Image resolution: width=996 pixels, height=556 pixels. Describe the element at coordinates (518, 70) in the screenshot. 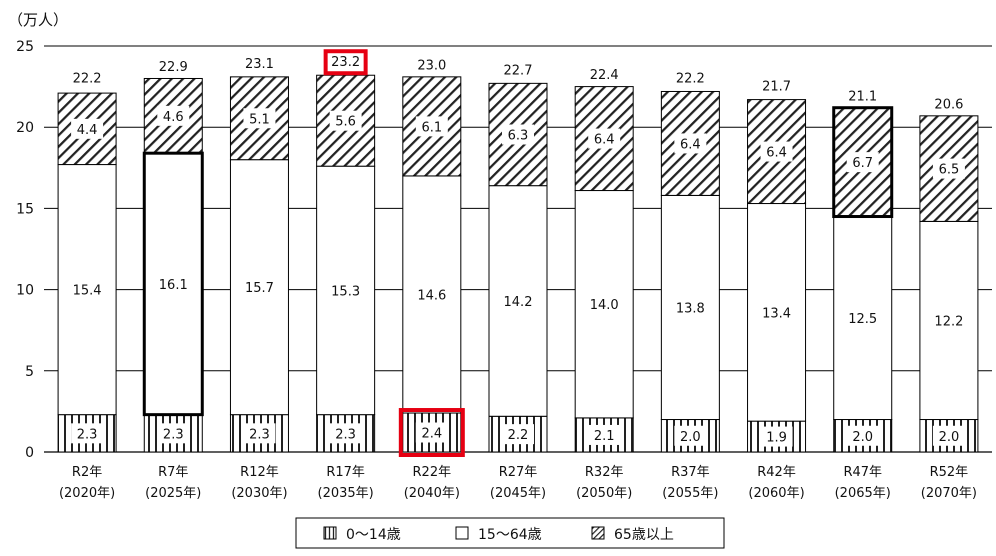

I see `total-label: 22.7` at that location.